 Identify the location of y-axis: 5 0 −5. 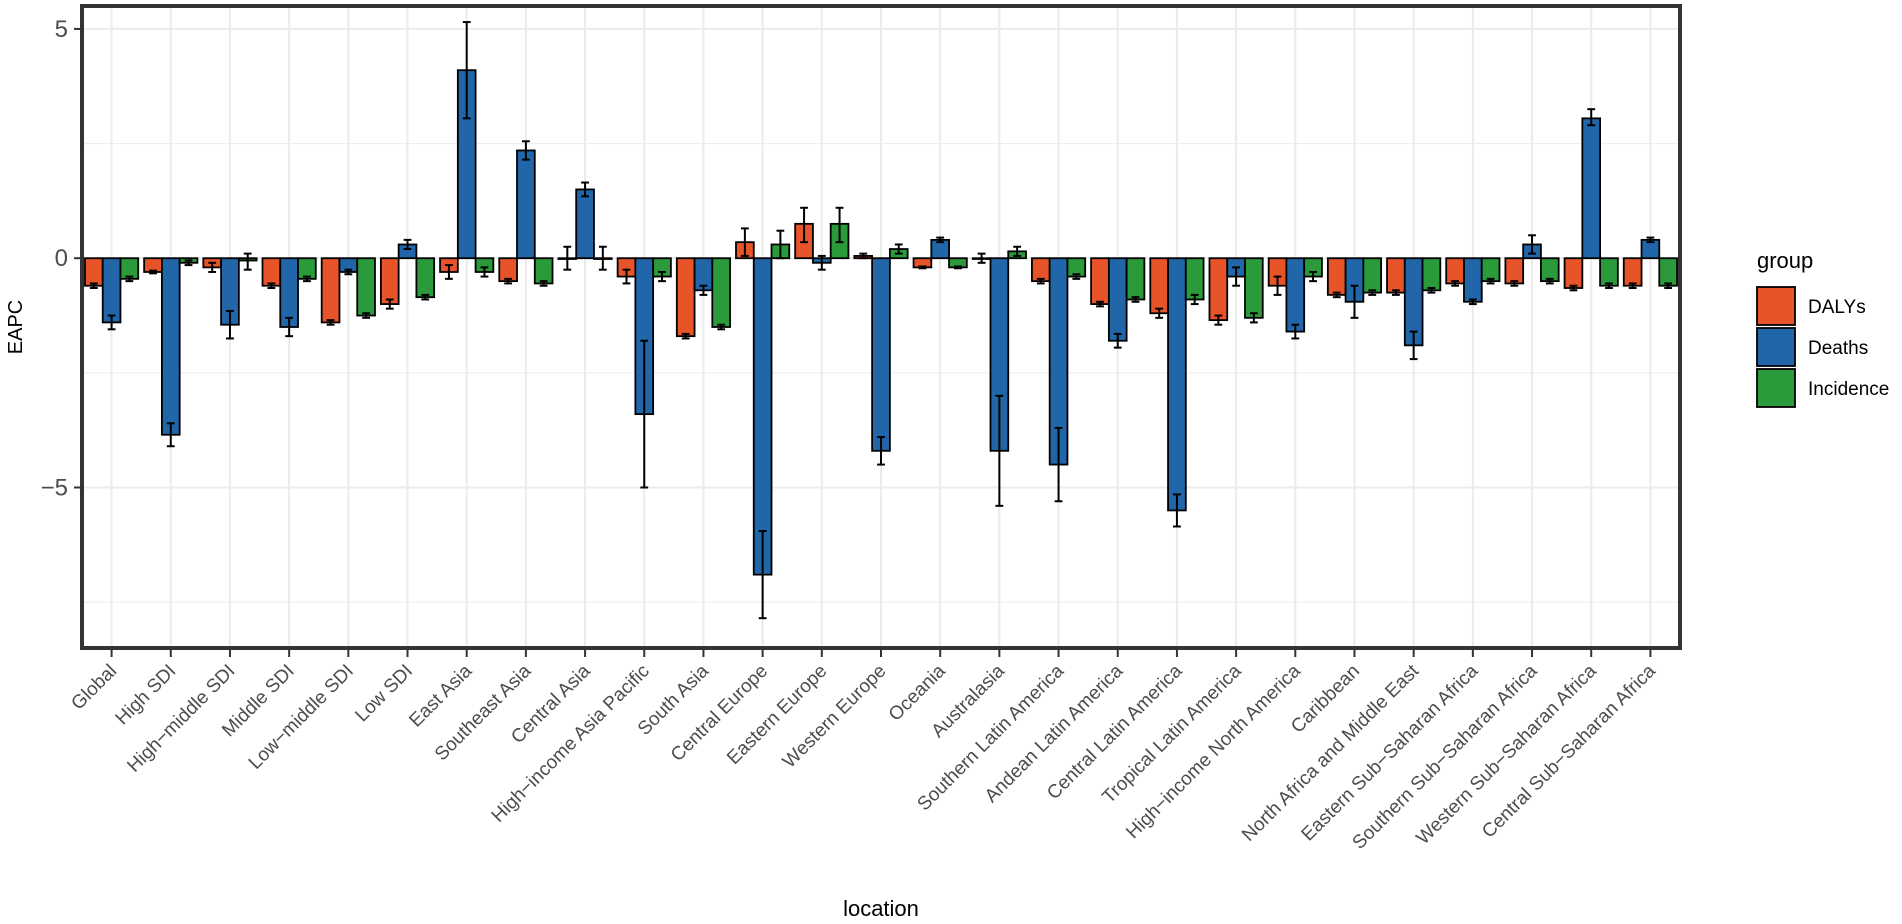
(60, 259).